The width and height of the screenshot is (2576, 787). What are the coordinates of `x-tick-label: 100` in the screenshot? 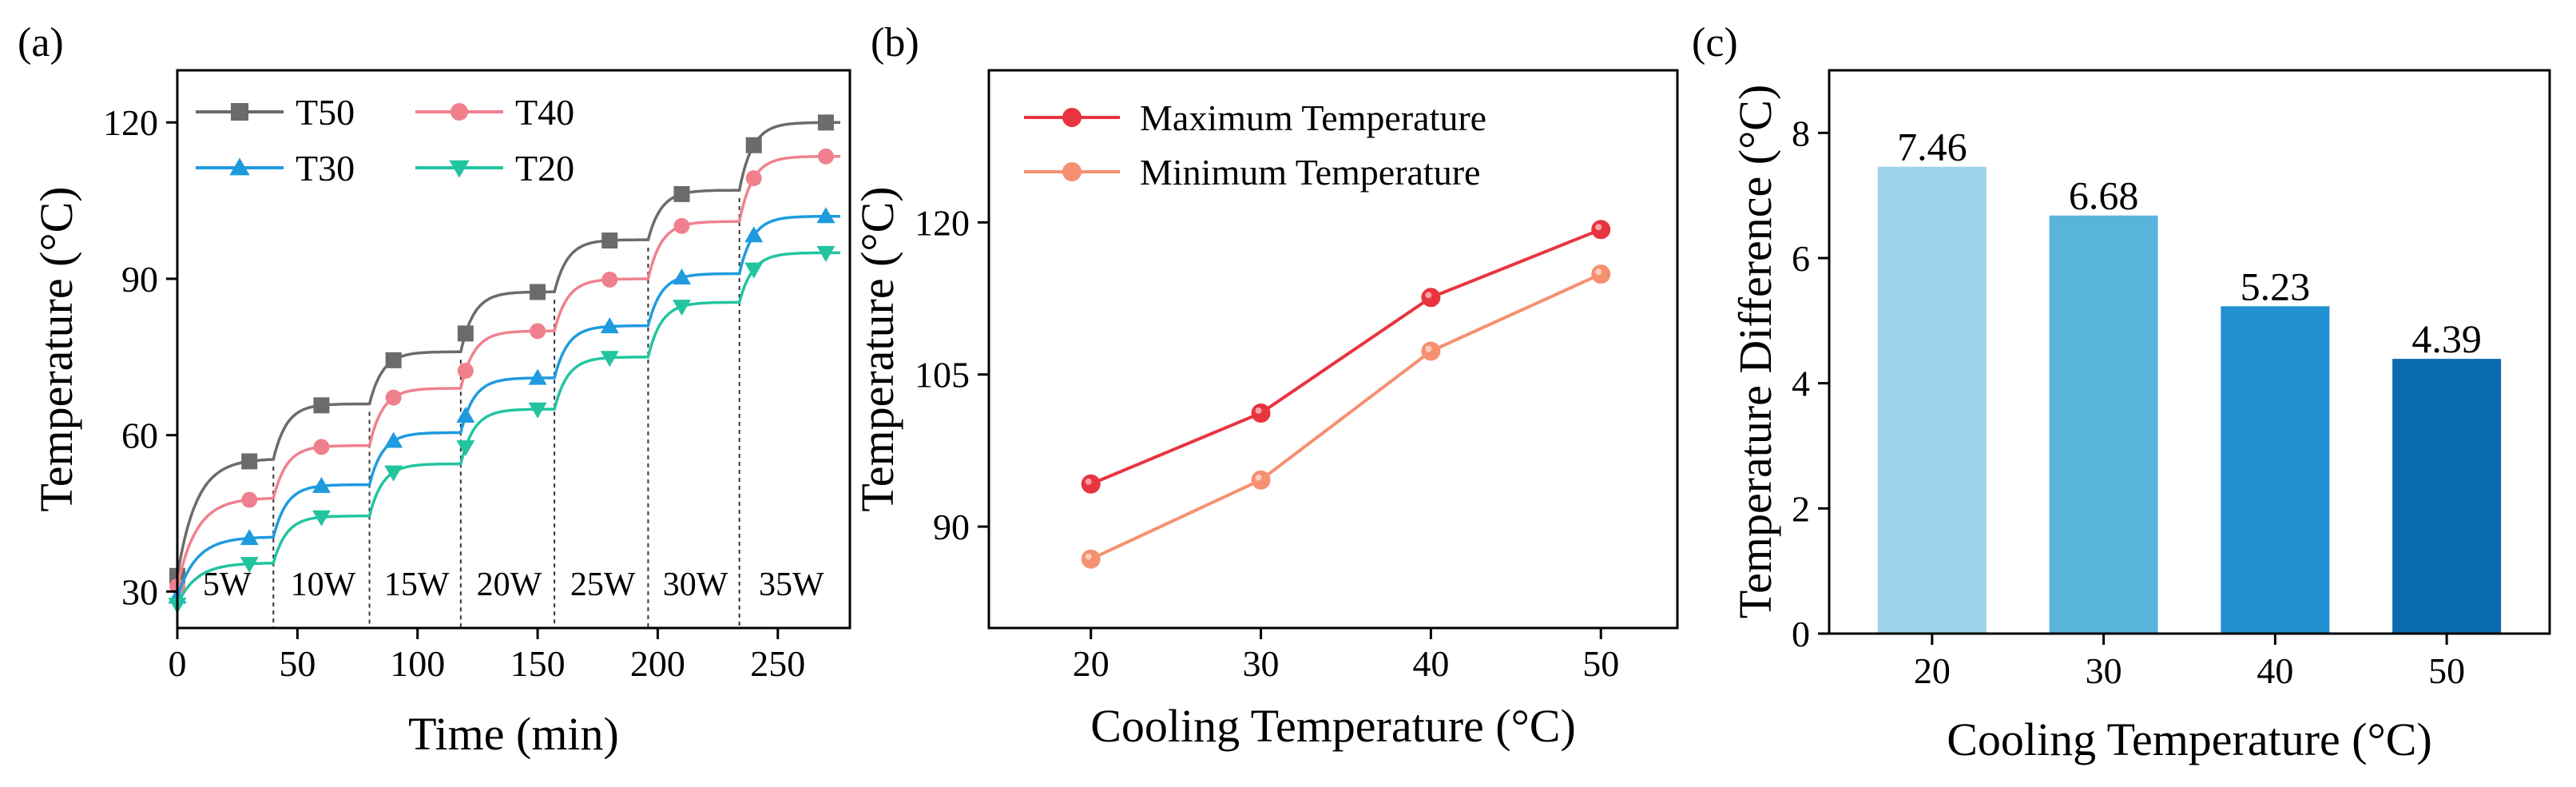 It's located at (417, 663).